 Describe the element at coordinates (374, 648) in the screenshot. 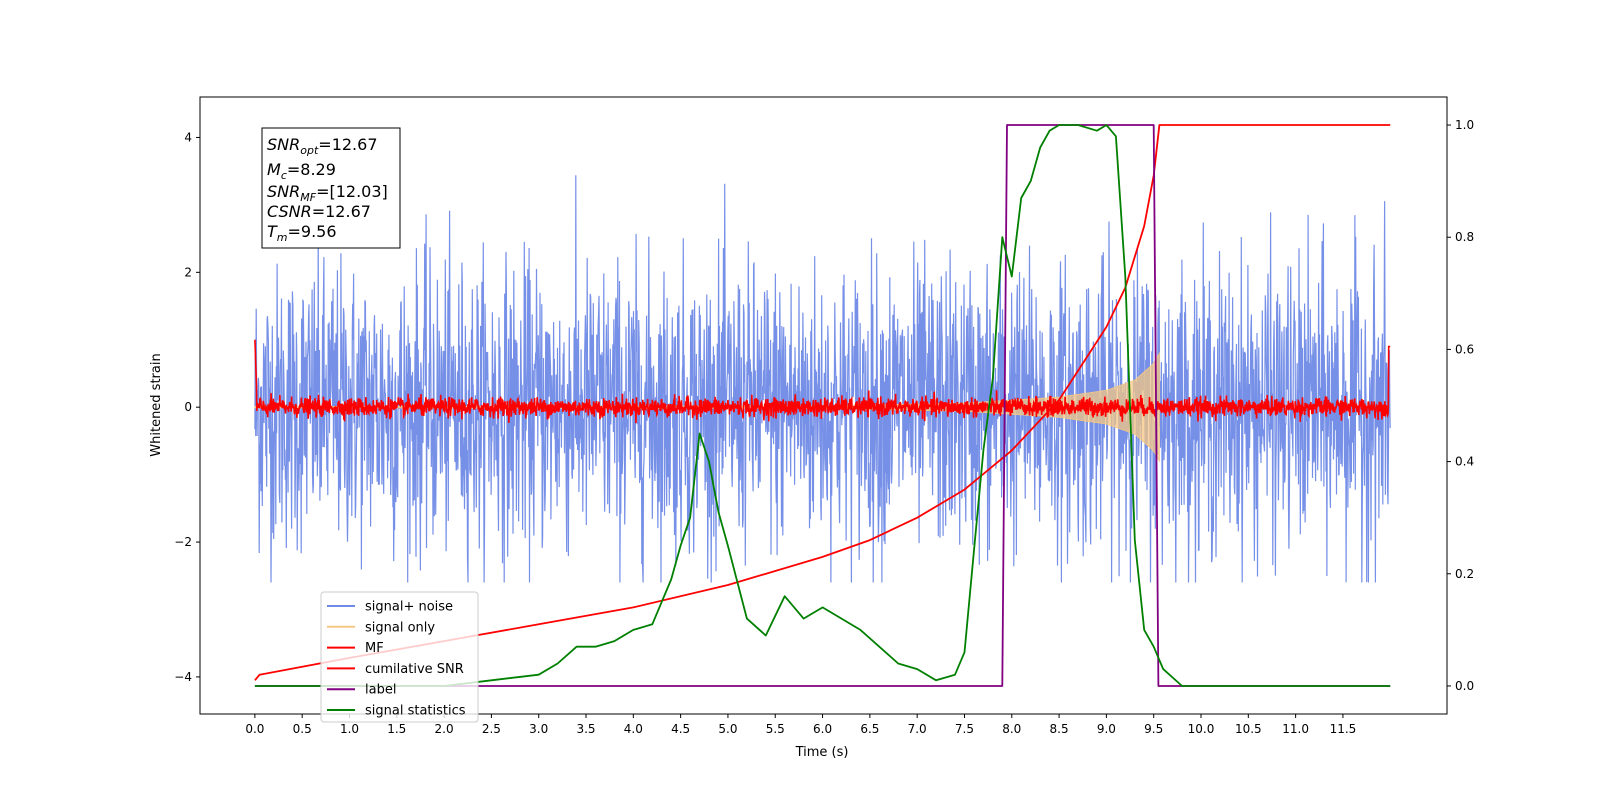

I see `legend-label: MF` at that location.